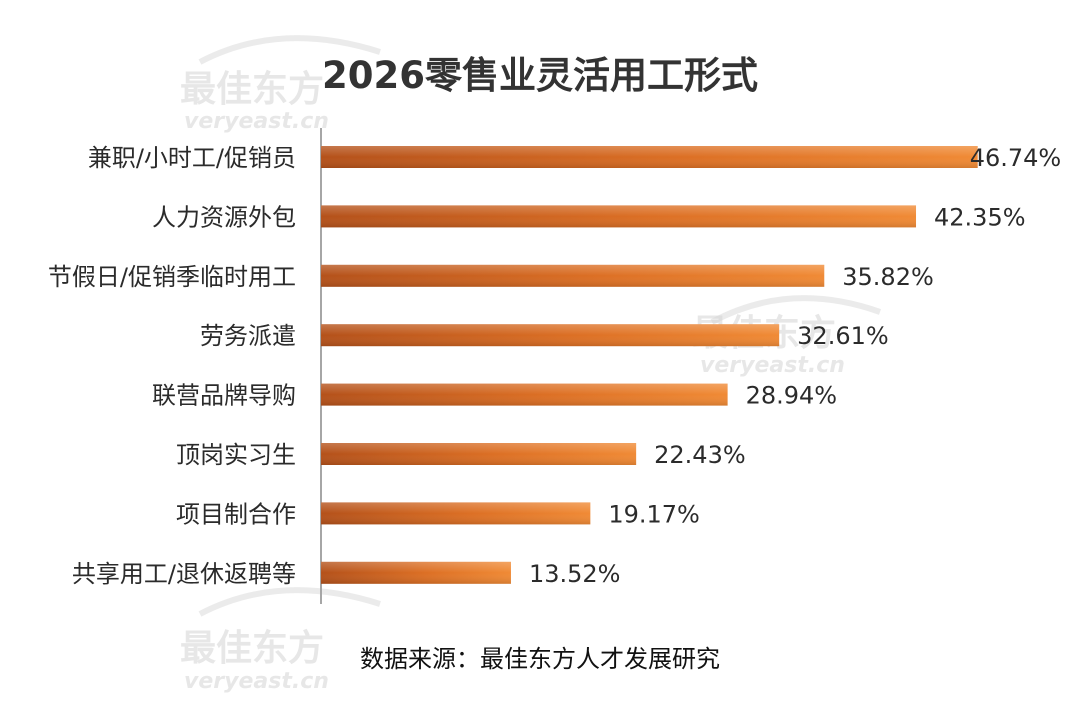  I want to click on bar-8-shading, so click(416, 572).